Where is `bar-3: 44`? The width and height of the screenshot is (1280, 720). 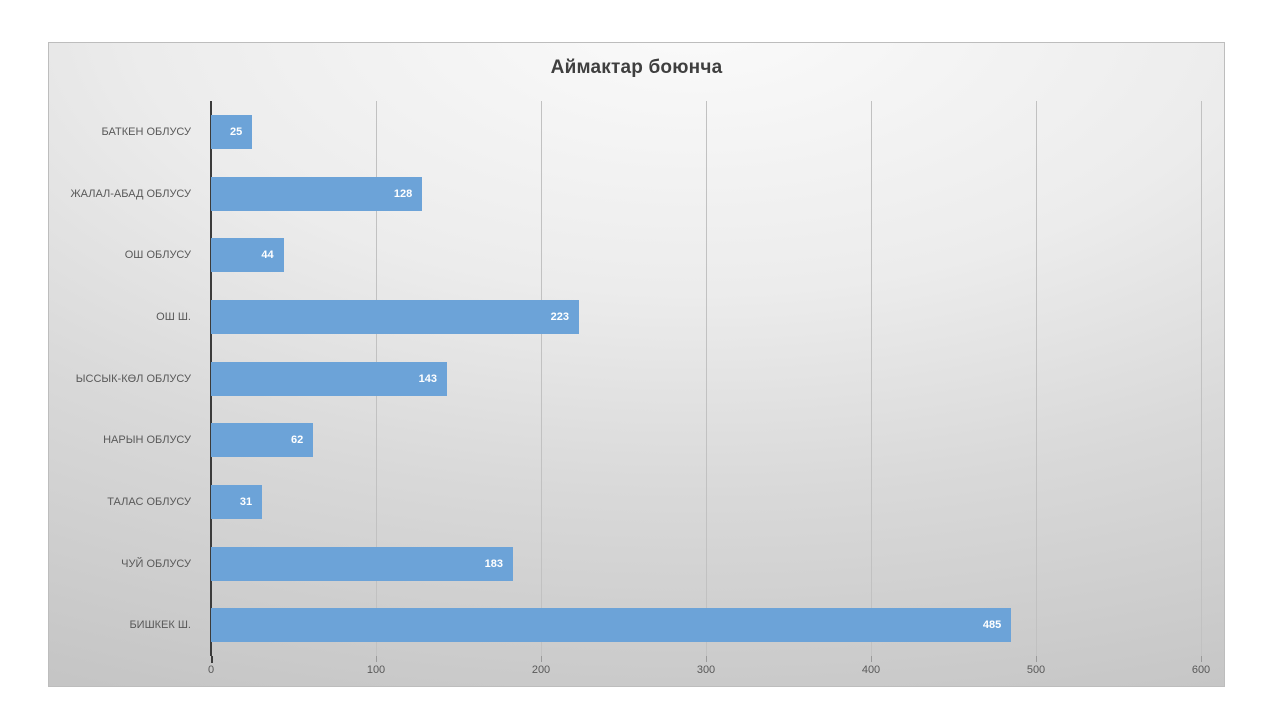 bar-3: 44 is located at coordinates (247, 255).